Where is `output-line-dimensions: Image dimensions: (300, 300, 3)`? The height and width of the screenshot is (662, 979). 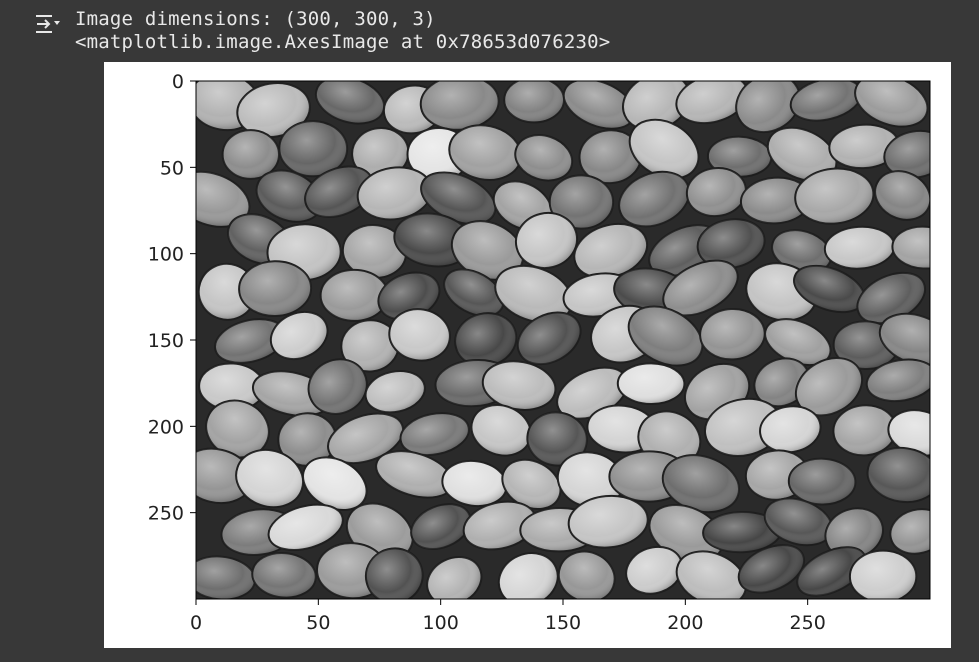
output-line-dimensions: Image dimensions: (300, 300, 3) is located at coordinates (255, 19).